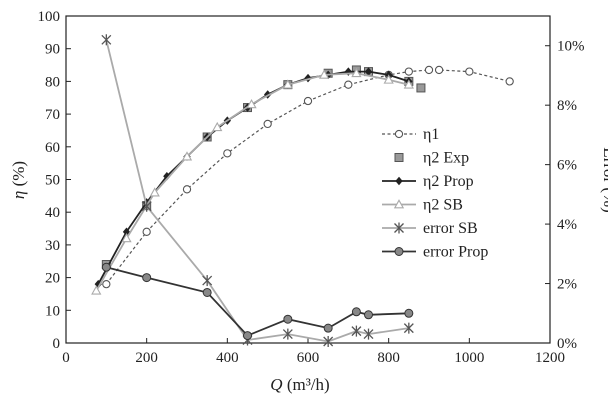 Image resolution: width=608 pixels, height=402 pixels. I want to click on legend-label: error SB, so click(450, 228).